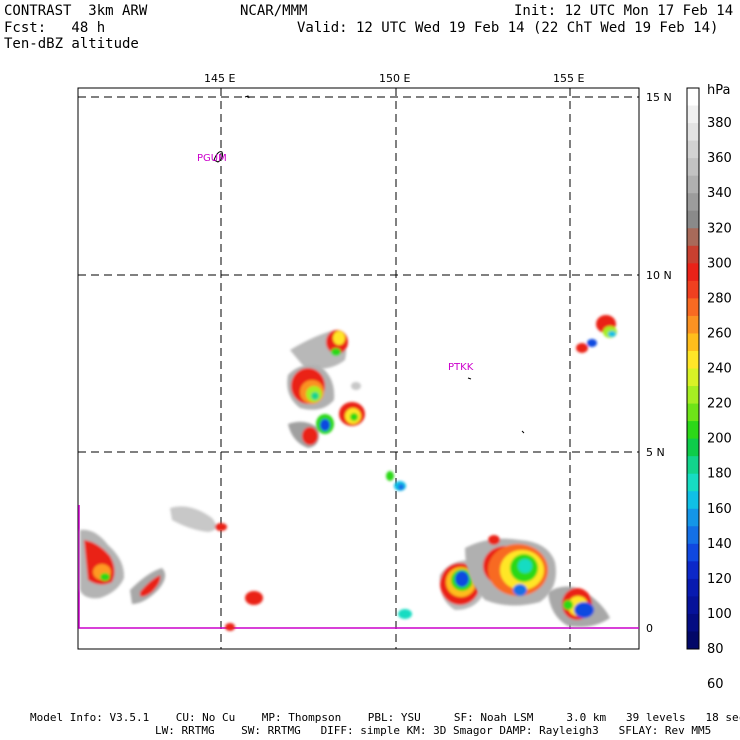 Image resolution: width=740 pixels, height=740 pixels. What do you see at coordinates (719, 158) in the screenshot?
I see `colorbar-tick-label: 360` at bounding box center [719, 158].